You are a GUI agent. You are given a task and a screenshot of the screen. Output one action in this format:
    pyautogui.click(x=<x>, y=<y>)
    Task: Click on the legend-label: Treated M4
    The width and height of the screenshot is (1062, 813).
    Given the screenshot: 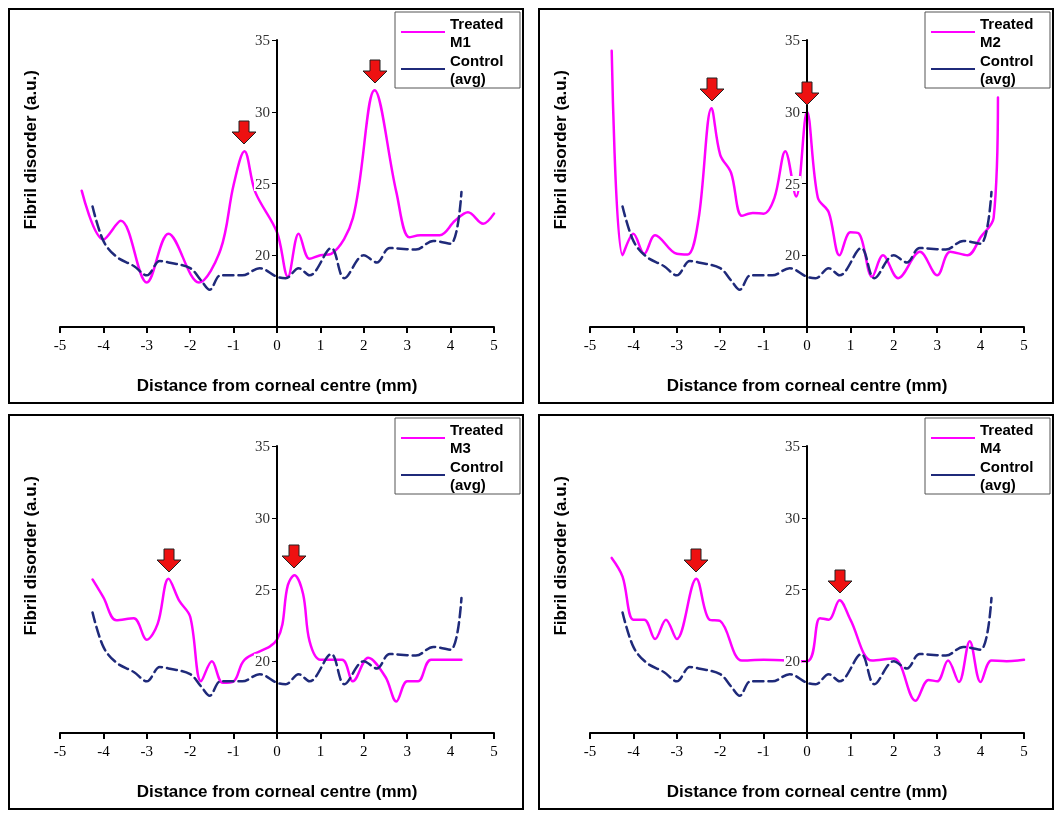 What is the action you would take?
    pyautogui.click(x=1009, y=438)
    